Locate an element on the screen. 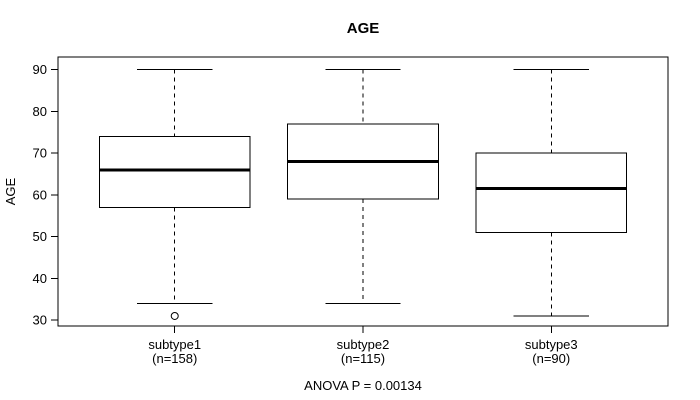 The width and height of the screenshot is (700, 400). y-tick-label: 80 is located at coordinates (40, 111).